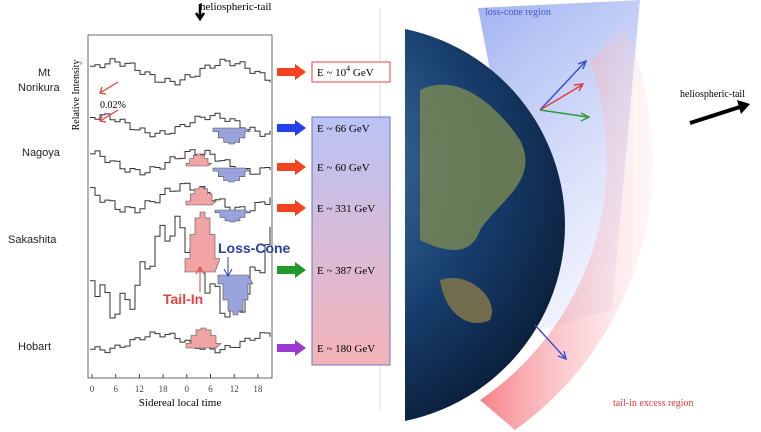 Image resolution: width=761 pixels, height=432 pixels. Describe the element at coordinates (743, 107) in the screenshot. I see `tail-arrowhead` at that location.